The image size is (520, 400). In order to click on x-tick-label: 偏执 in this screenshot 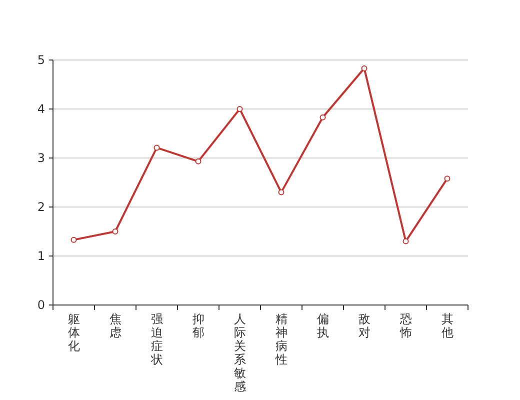, I will do `click(322, 326)`.